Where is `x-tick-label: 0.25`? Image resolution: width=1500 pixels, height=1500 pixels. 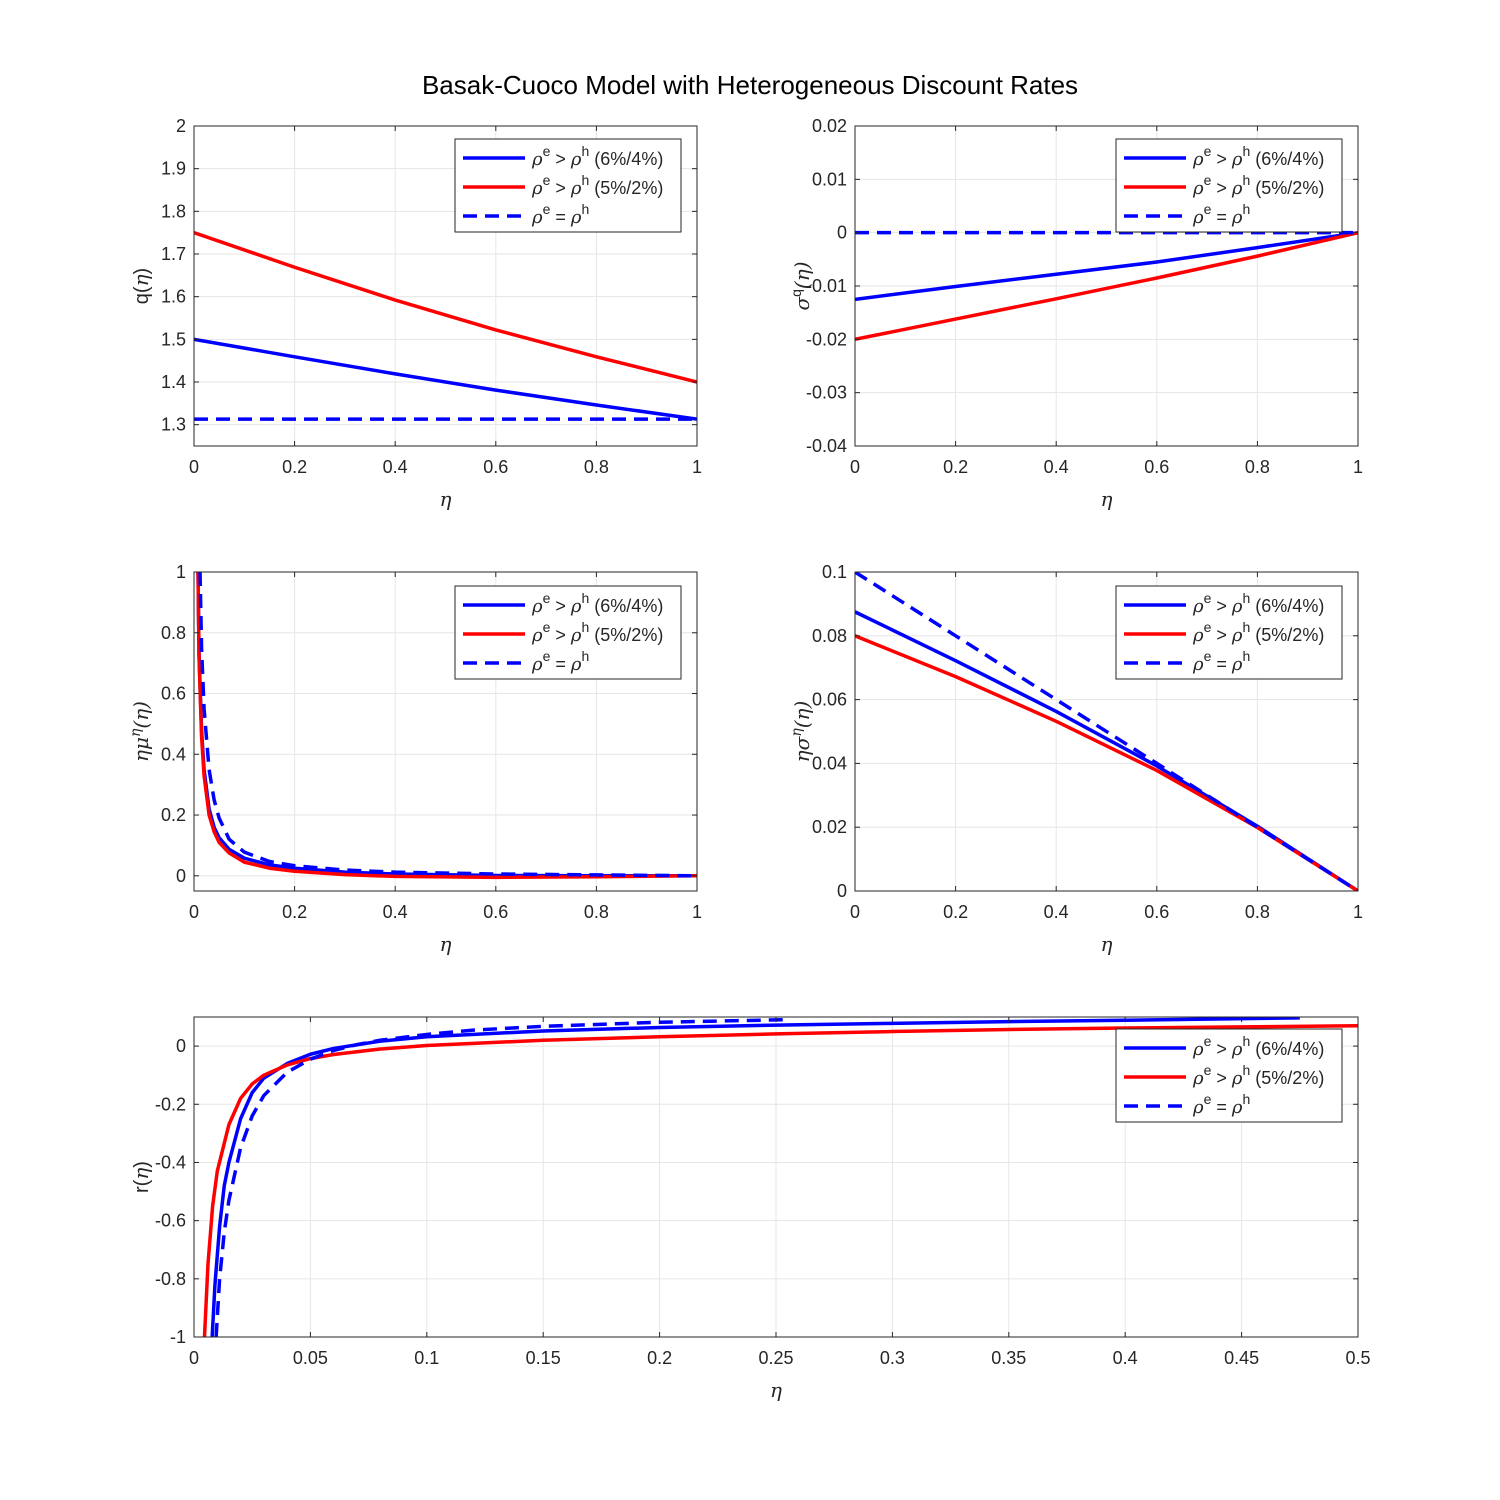
x-tick-label: 0.25 is located at coordinates (775, 1358).